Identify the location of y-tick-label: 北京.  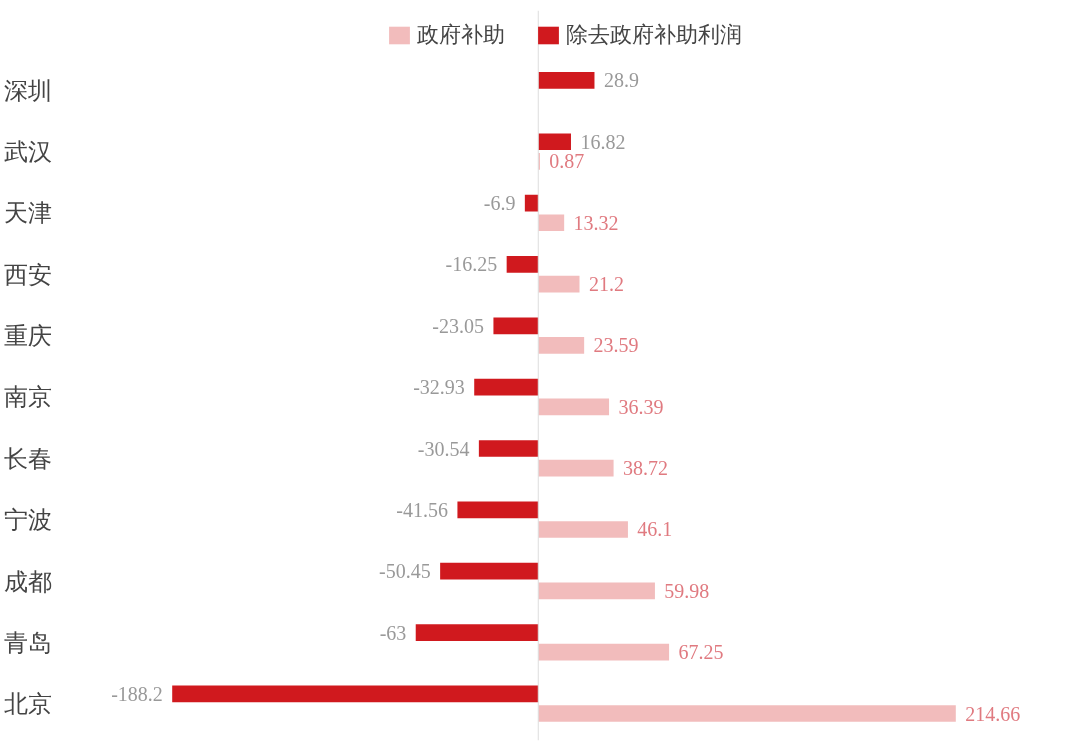
(27, 704).